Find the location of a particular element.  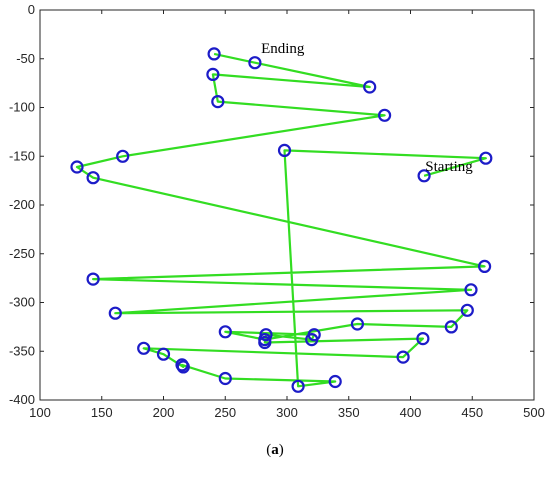

y-tick-label: -400 is located at coordinates (22, 399).